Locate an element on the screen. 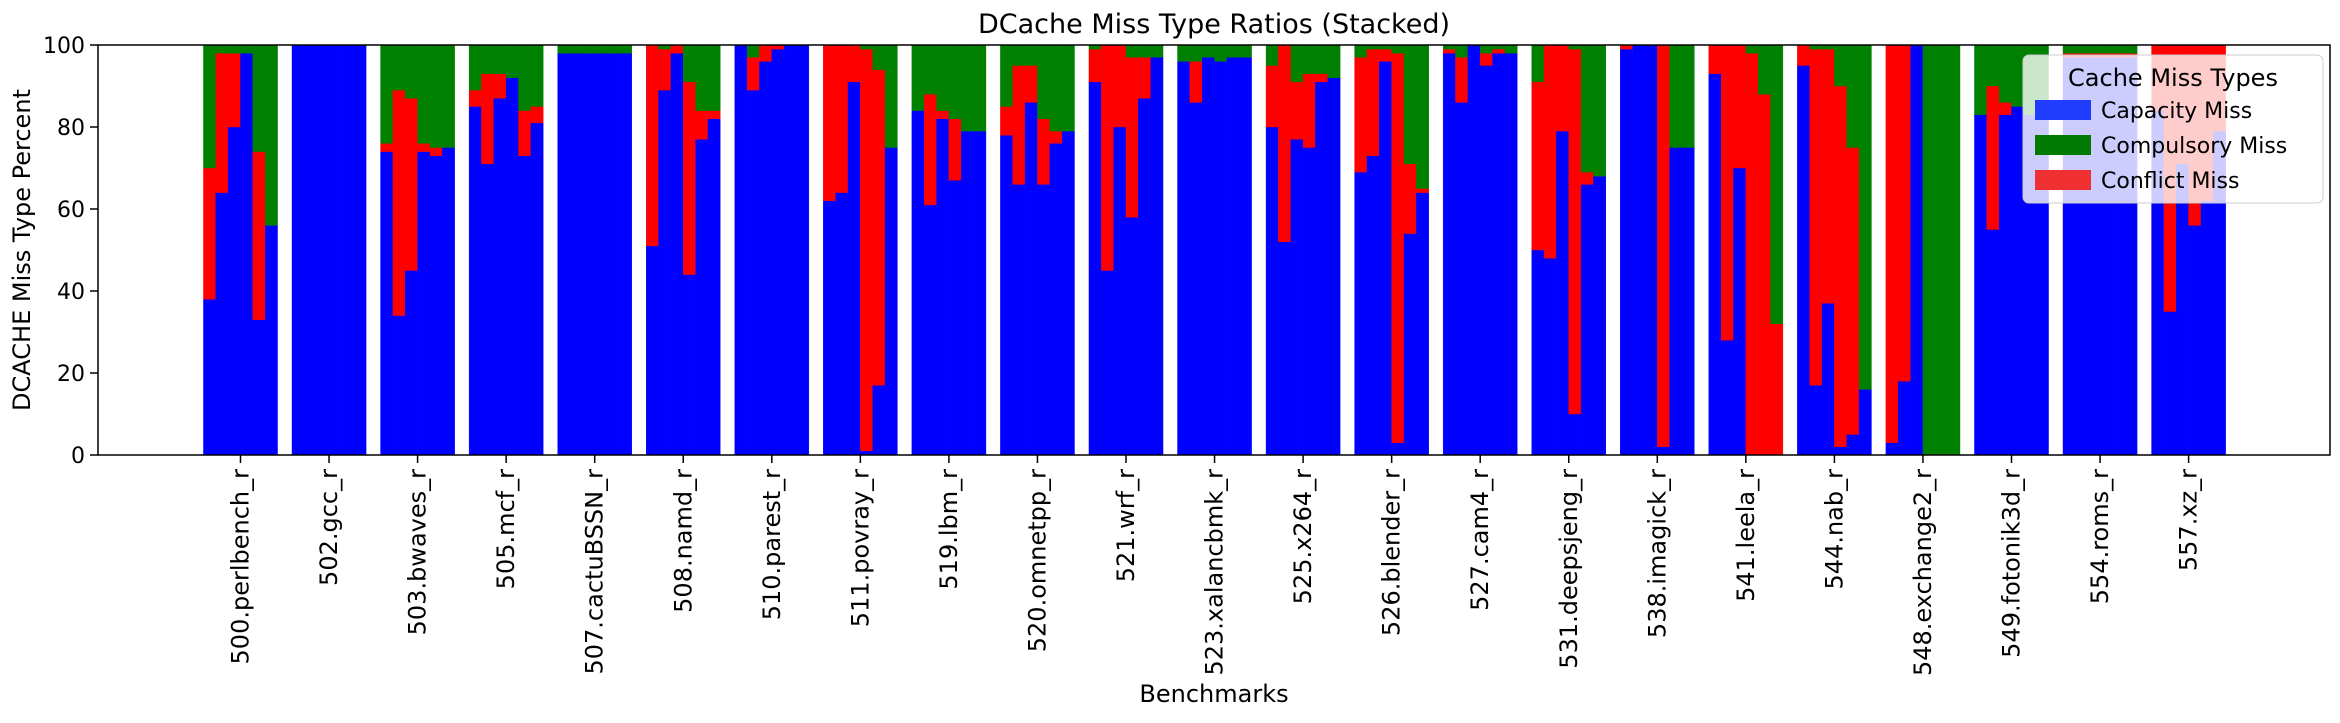 The width and height of the screenshot is (2340, 723). x-tick-label: 544.nab_r is located at coordinates (1834, 529).